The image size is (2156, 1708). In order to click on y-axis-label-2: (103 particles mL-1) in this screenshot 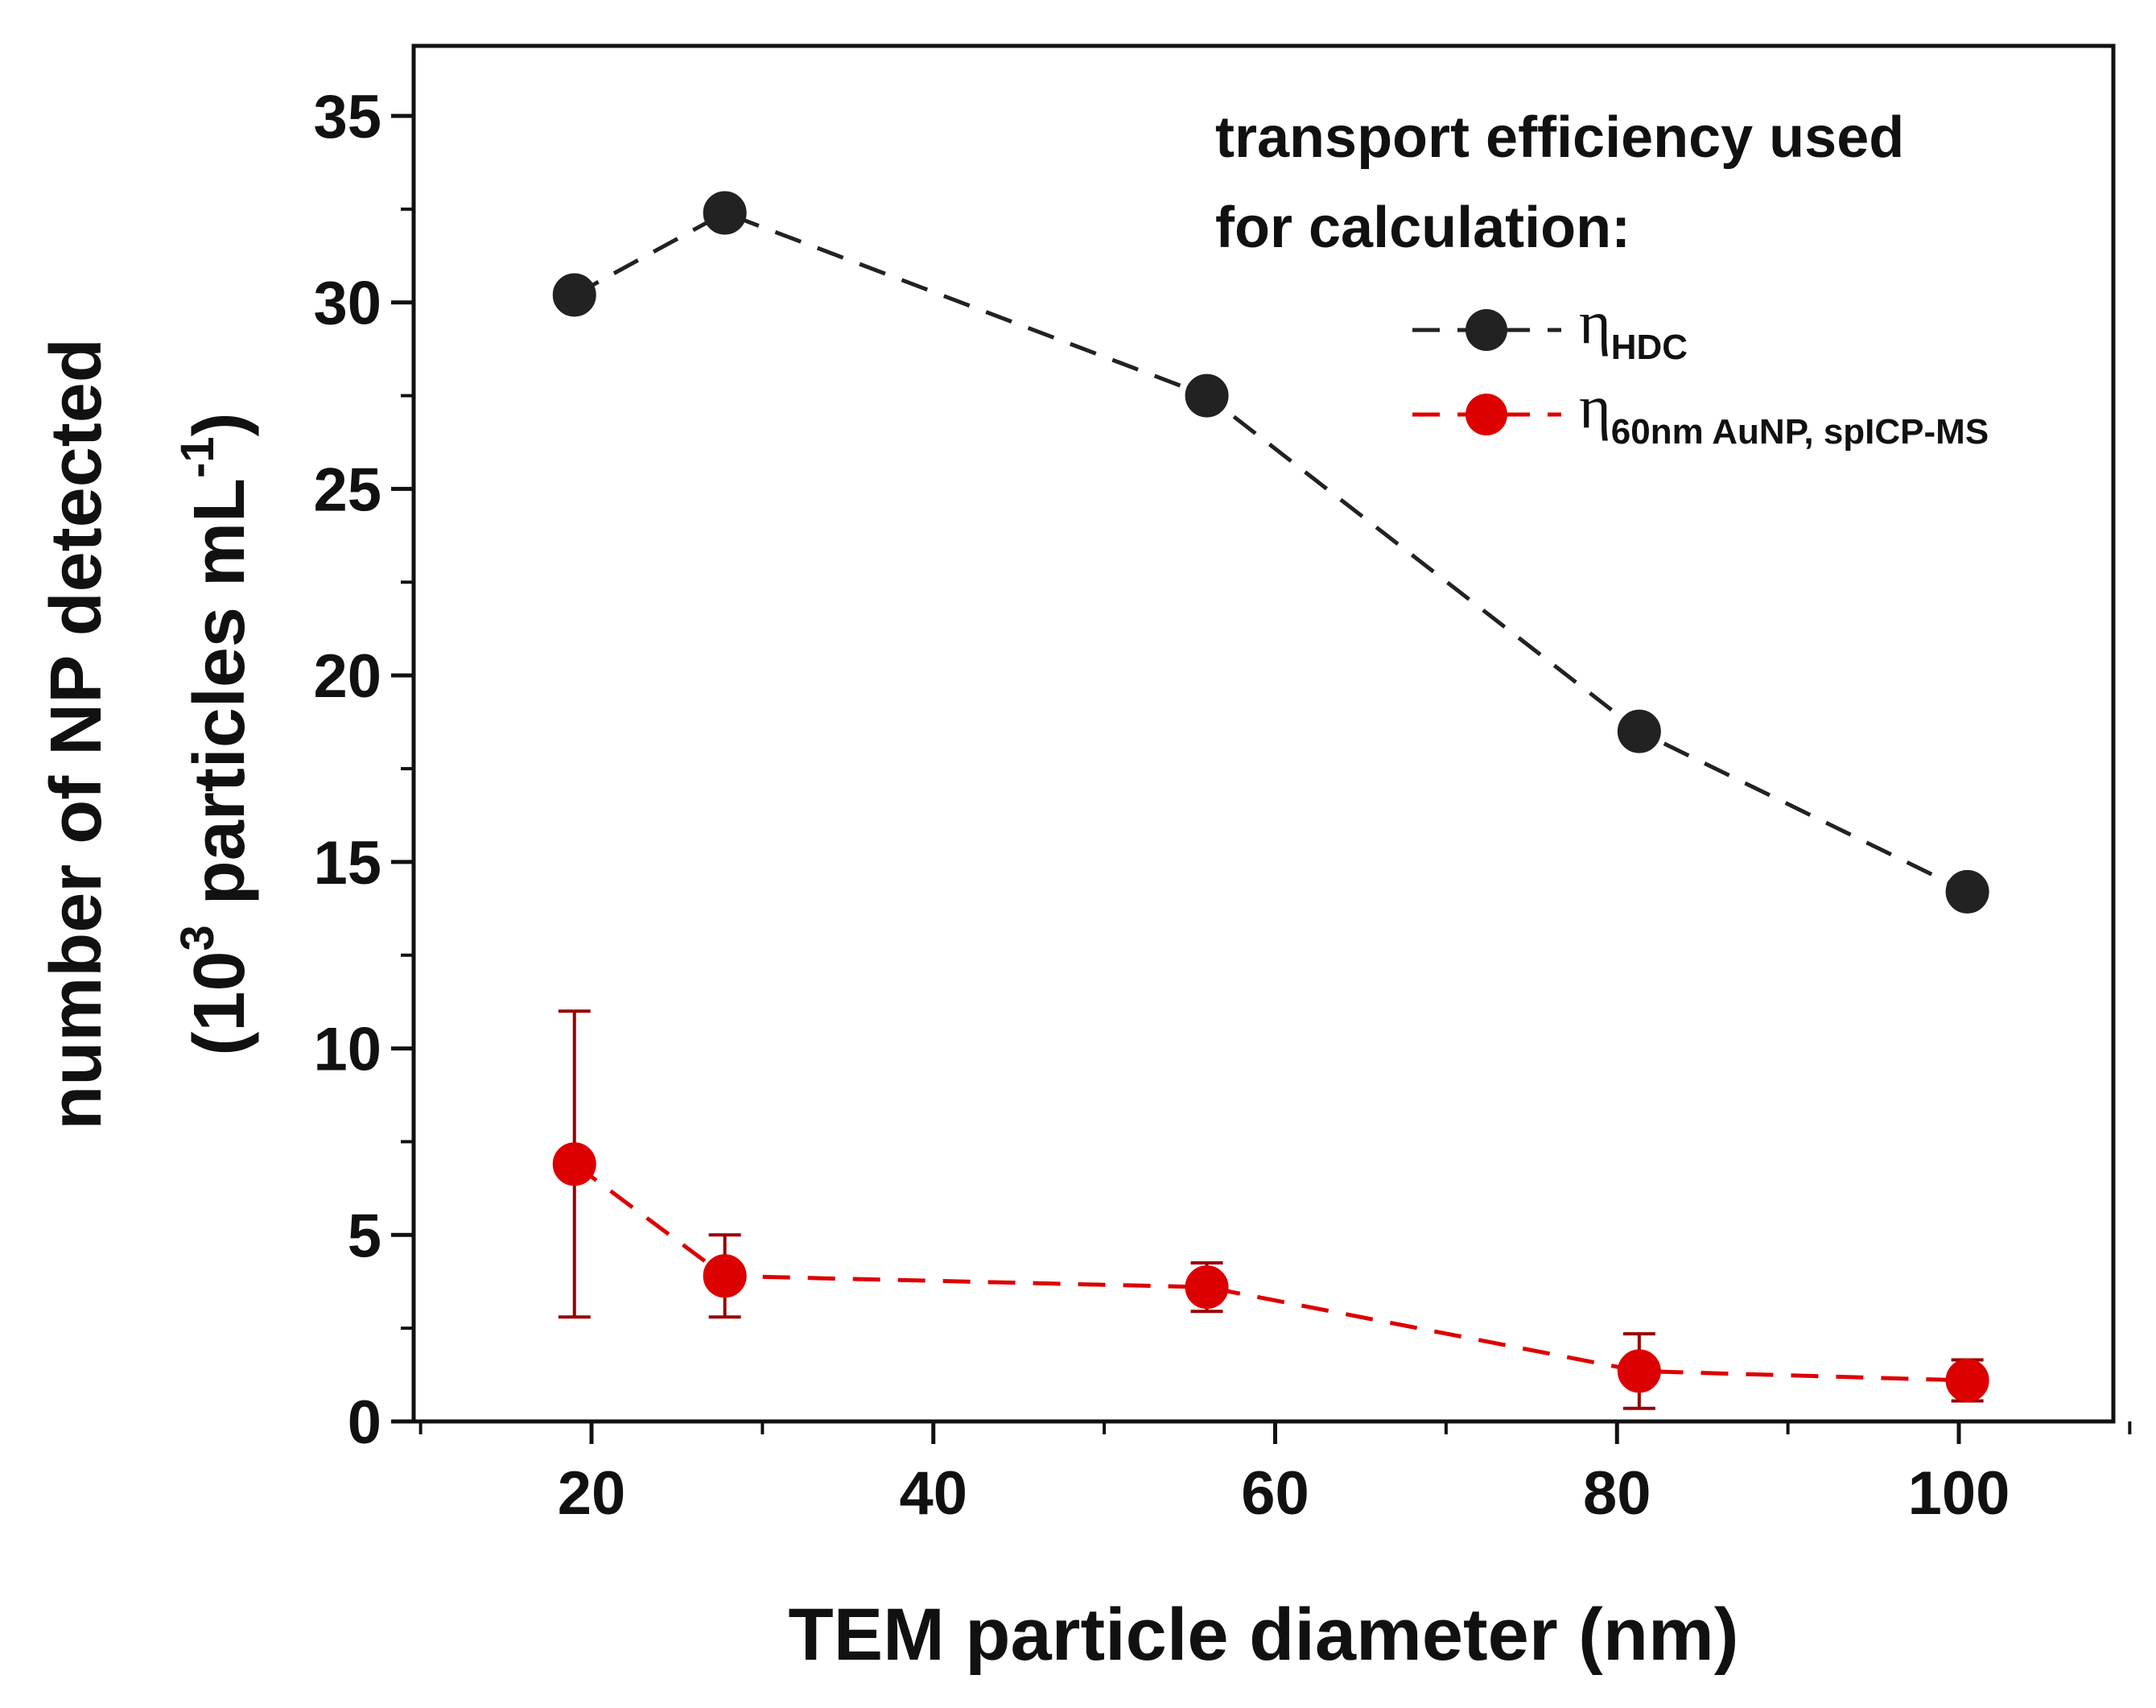, I will do `click(216, 733)`.